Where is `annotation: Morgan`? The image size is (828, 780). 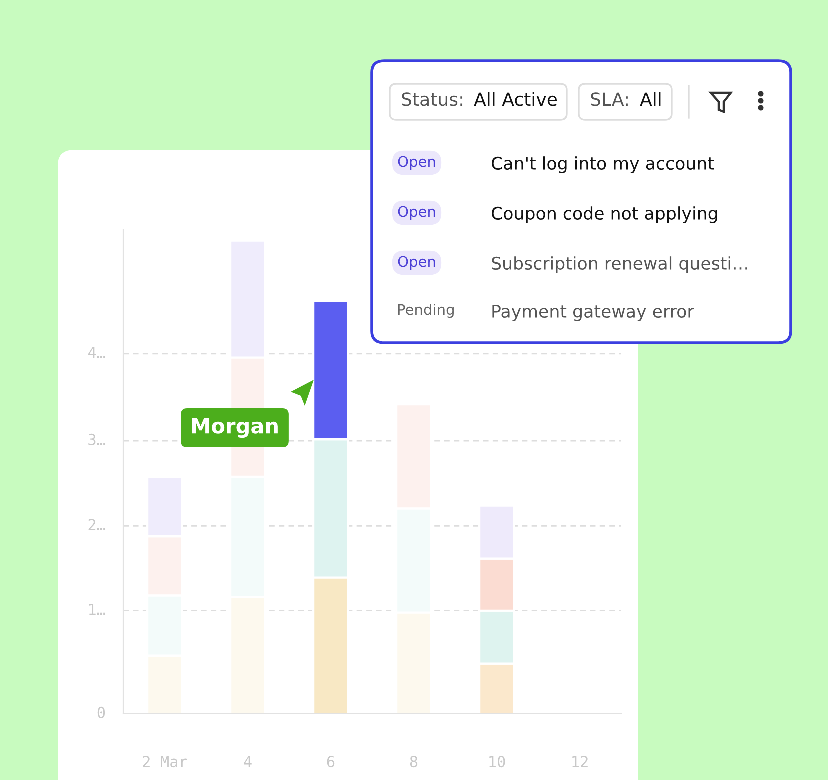 annotation: Morgan is located at coordinates (235, 428).